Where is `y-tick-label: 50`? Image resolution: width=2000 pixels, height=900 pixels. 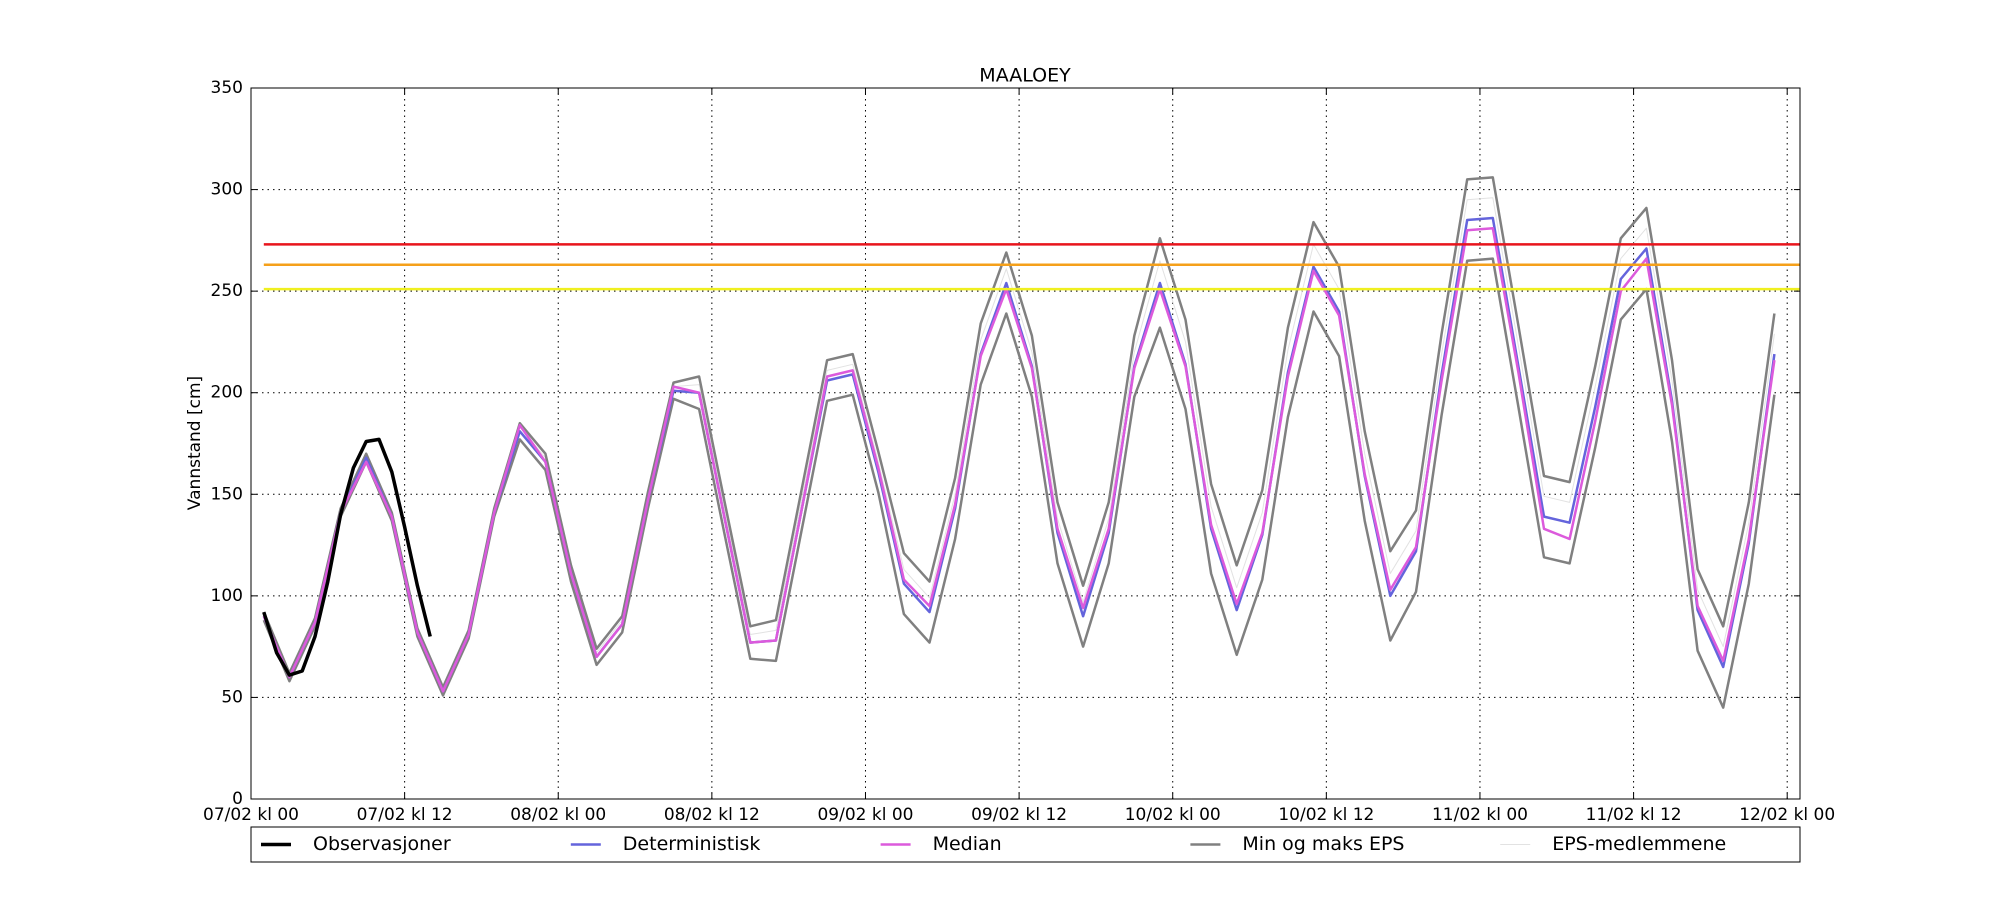
y-tick-label: 50 is located at coordinates (232, 697).